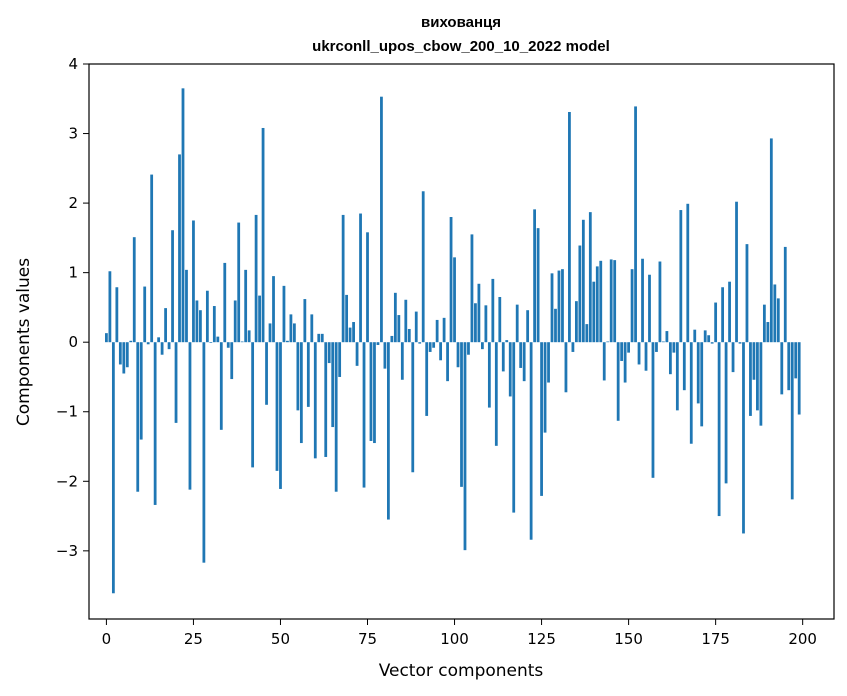 Image resolution: width=847 pixels, height=696 pixels. Describe the element at coordinates (367, 639) in the screenshot. I see `x-tick-label: 75` at that location.